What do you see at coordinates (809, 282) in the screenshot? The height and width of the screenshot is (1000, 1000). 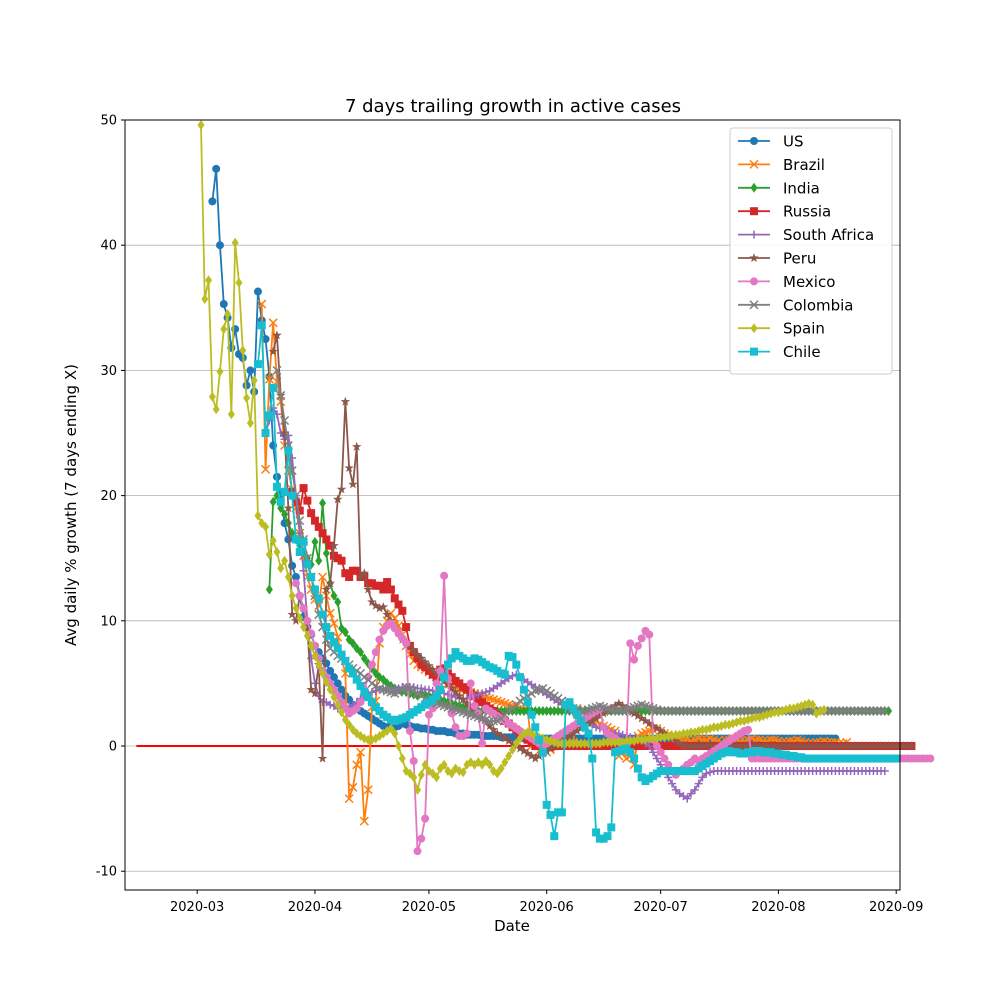 I see `legend-label: Mexico` at bounding box center [809, 282].